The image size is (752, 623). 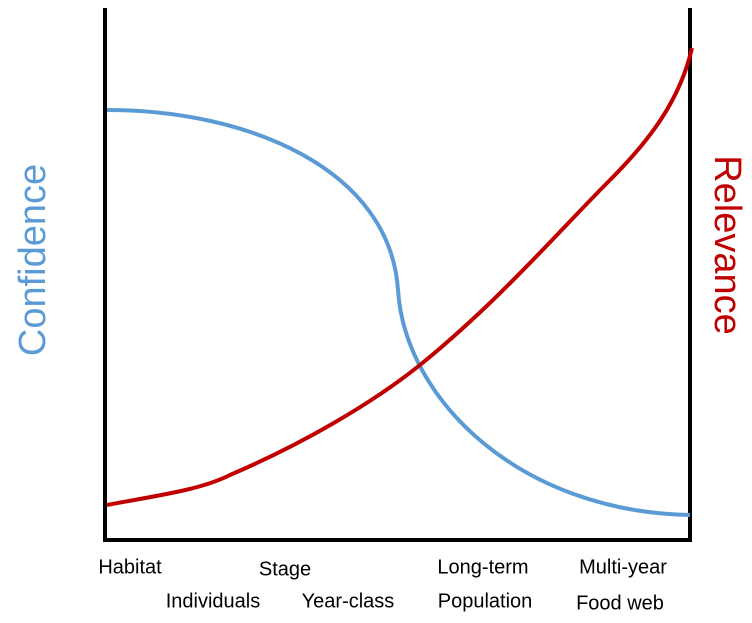 I want to click on x-label: Long-term, so click(x=482, y=567).